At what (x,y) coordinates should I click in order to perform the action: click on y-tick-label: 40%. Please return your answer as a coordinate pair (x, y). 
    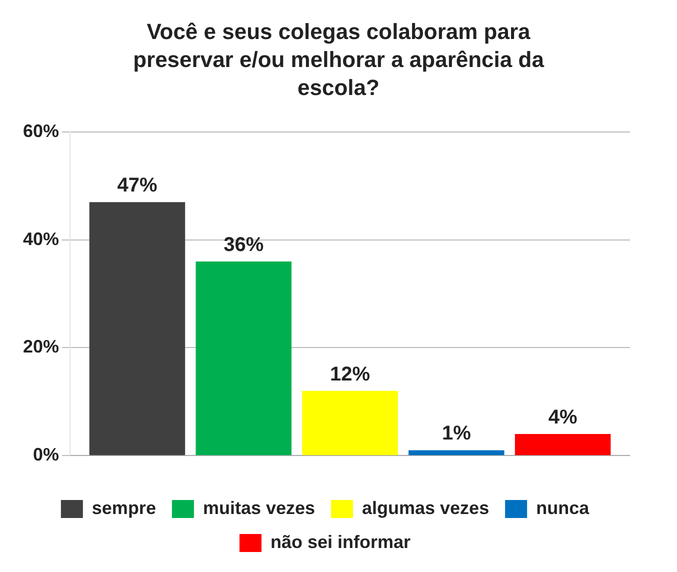
    Looking at the image, I should click on (41, 238).